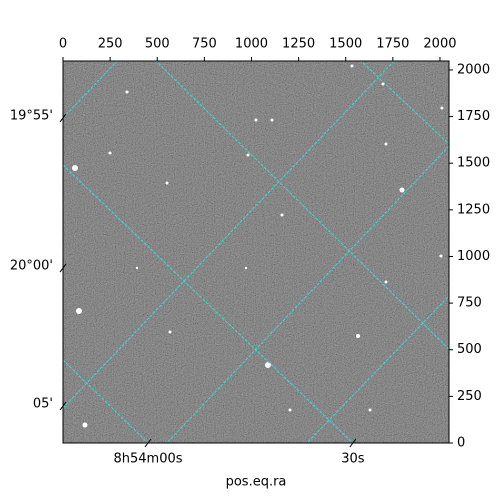 The height and width of the screenshot is (500, 500). What do you see at coordinates (43, 404) in the screenshot?
I see `wcs-y-tick-label: 05'` at bounding box center [43, 404].